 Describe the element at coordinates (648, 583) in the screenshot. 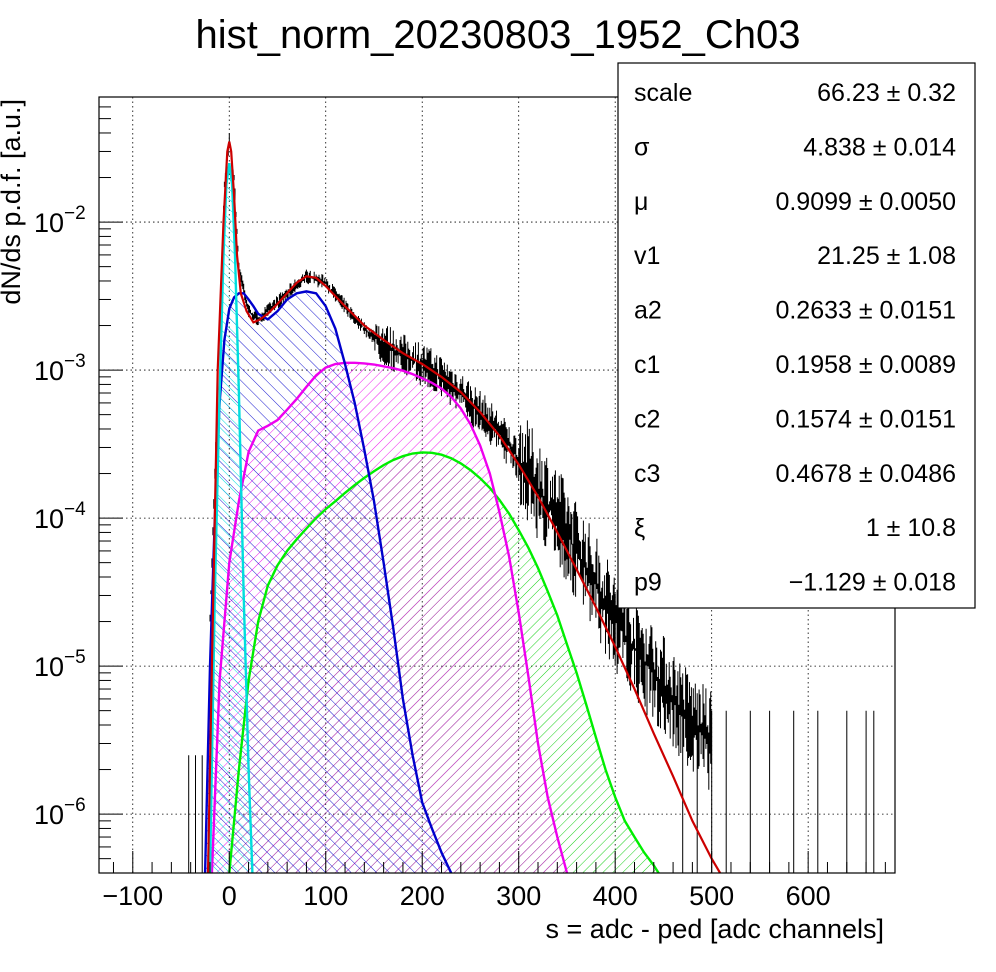

I see `stats-param-name: p9` at that location.